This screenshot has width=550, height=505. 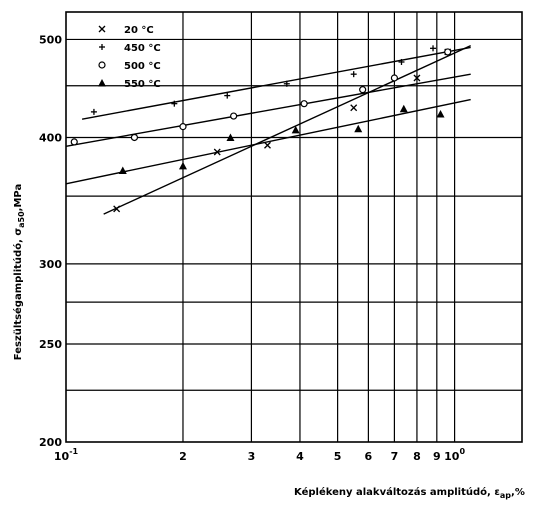 What do you see at coordinates (409, 493) in the screenshot?
I see `x-axis-label: Képlékeny alakváltozás amplitúdó, εap,%` at bounding box center [409, 493].